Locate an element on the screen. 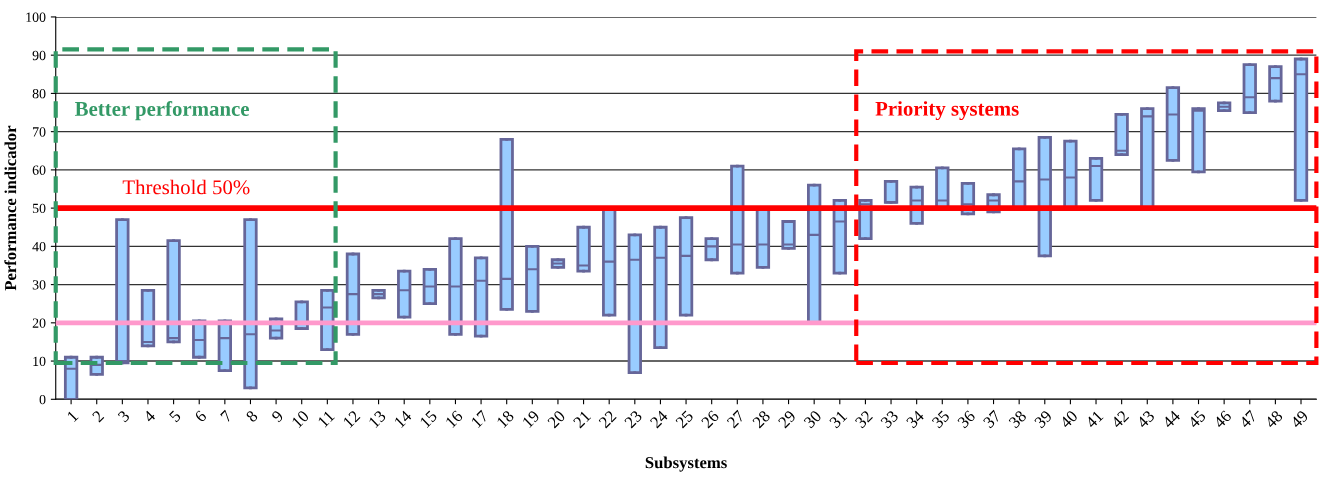 The height and width of the screenshot is (484, 1327). x-tick-label: 28 is located at coordinates (761, 419).